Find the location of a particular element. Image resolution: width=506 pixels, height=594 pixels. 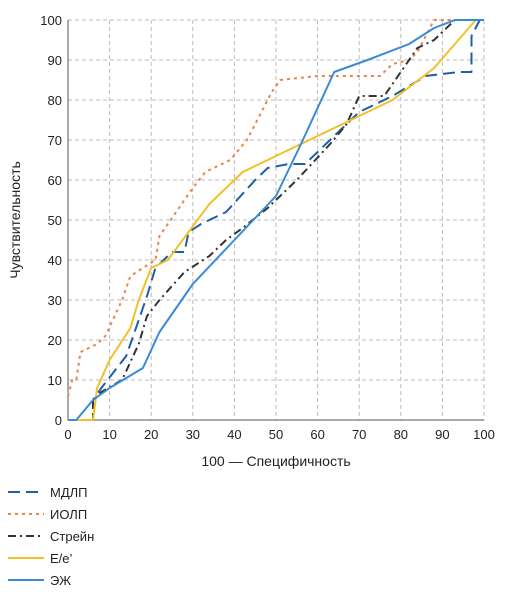

legend-label: Стрейн is located at coordinates (72, 536).